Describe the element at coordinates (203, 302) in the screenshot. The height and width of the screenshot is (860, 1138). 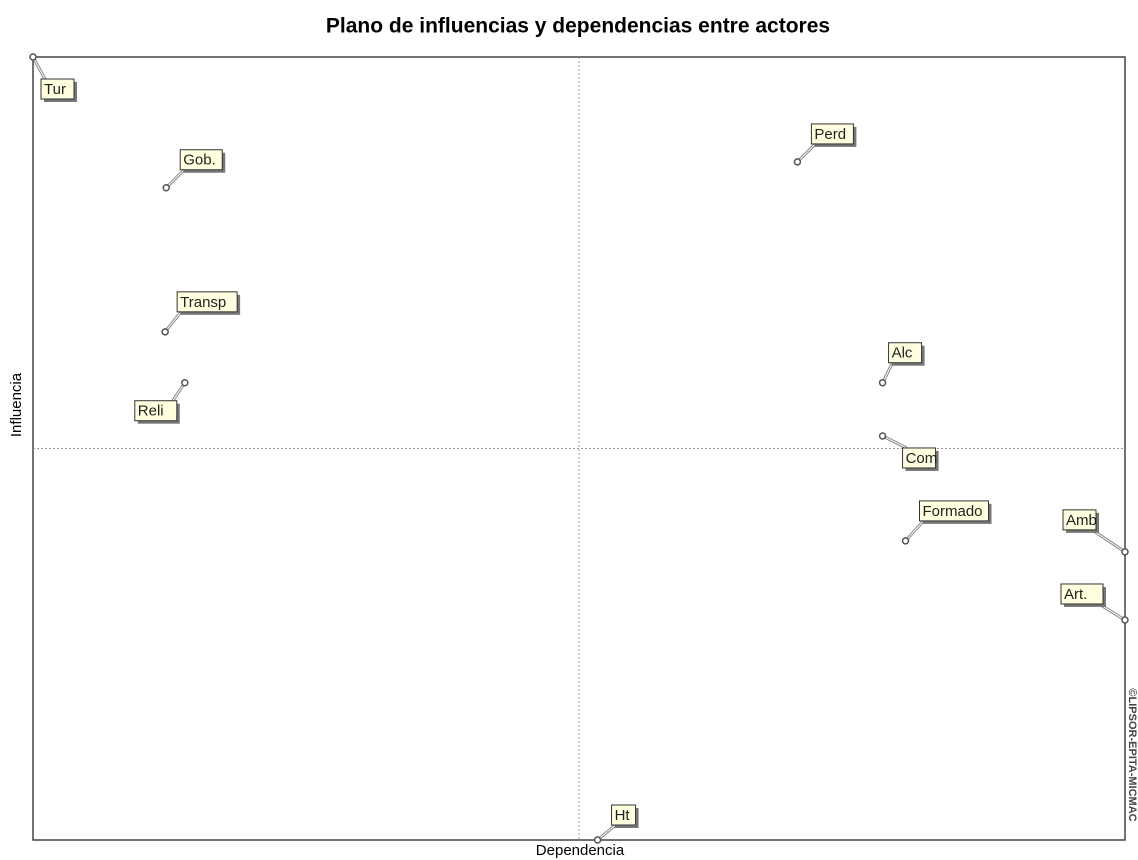
I see `point-label: Transp` at that location.